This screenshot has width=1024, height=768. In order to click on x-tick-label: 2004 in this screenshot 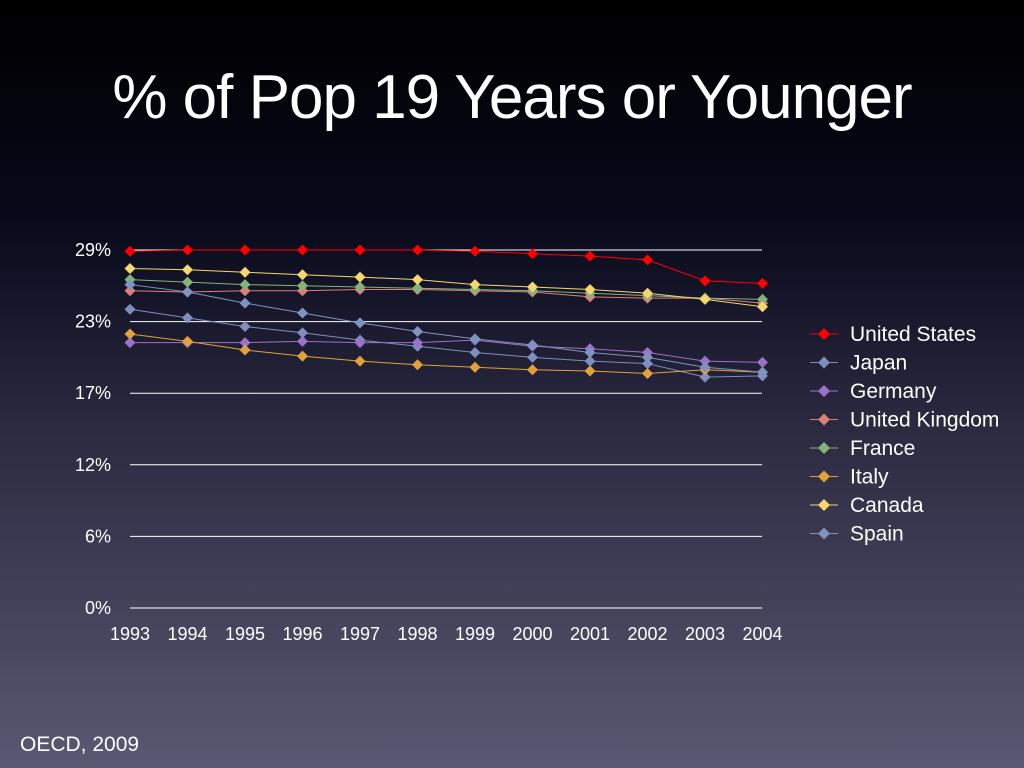, I will do `click(762, 634)`.